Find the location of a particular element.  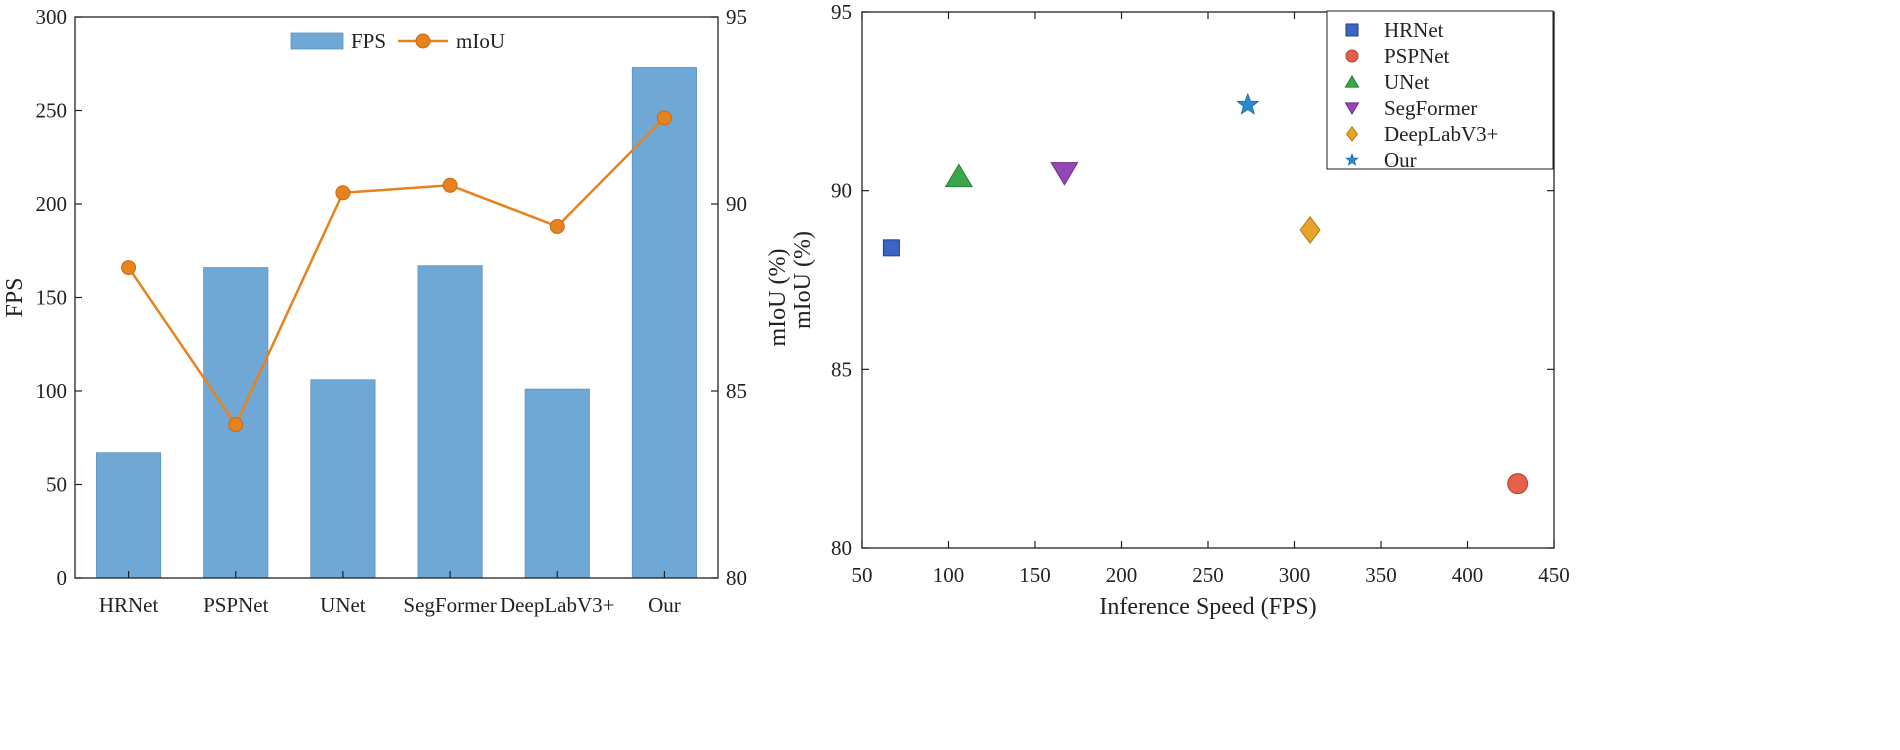

legend-label: Our is located at coordinates (1400, 160).